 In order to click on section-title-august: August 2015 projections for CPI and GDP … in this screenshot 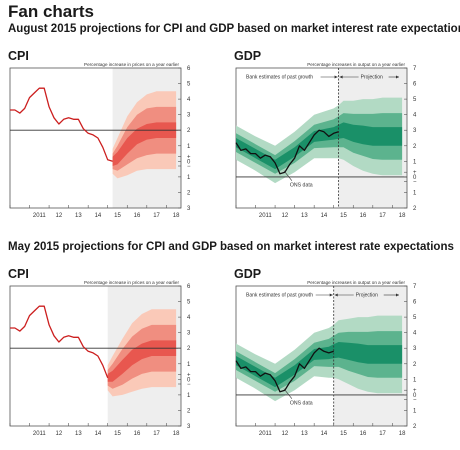, I will do `click(234, 29)`.